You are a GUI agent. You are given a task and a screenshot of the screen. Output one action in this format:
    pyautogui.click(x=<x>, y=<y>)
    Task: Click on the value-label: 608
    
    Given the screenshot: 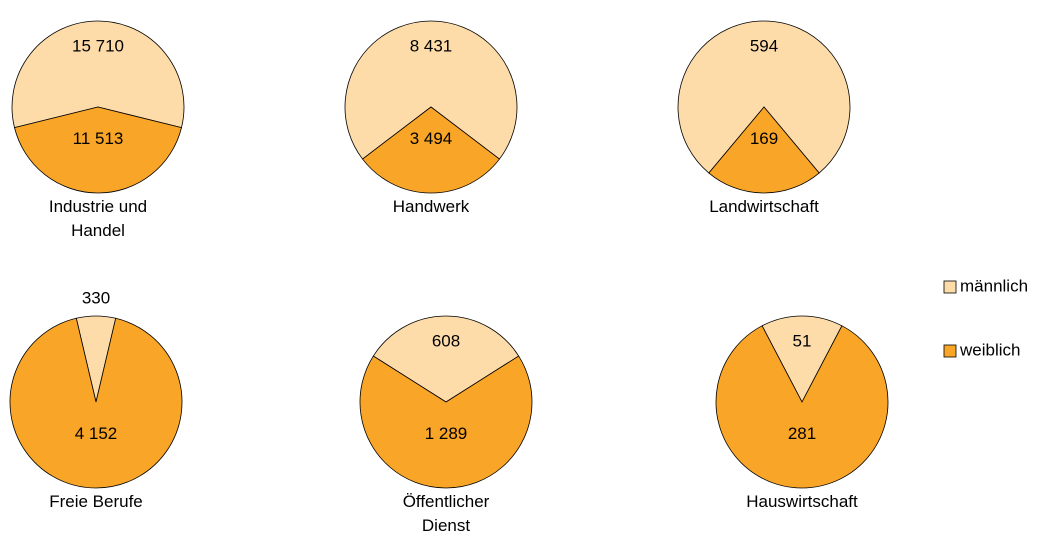 What is the action you would take?
    pyautogui.click(x=446, y=340)
    